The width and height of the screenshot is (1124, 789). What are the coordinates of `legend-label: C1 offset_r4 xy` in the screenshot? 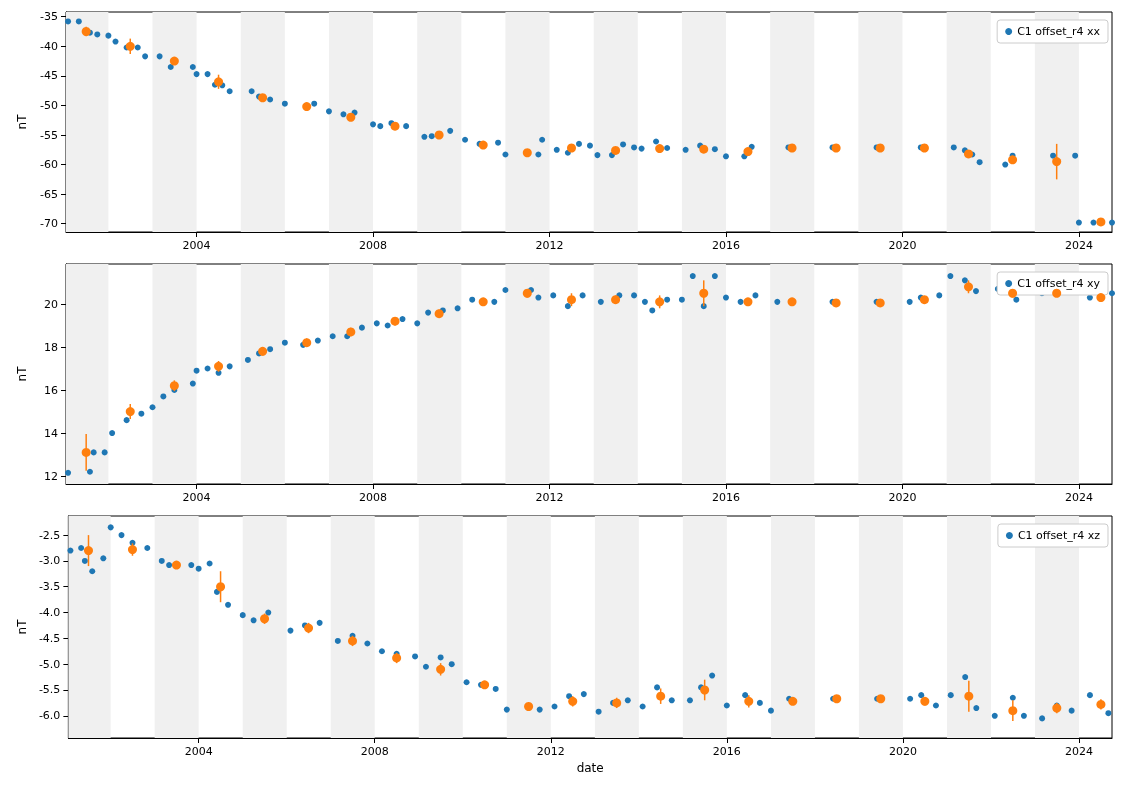 It's located at (1059, 283).